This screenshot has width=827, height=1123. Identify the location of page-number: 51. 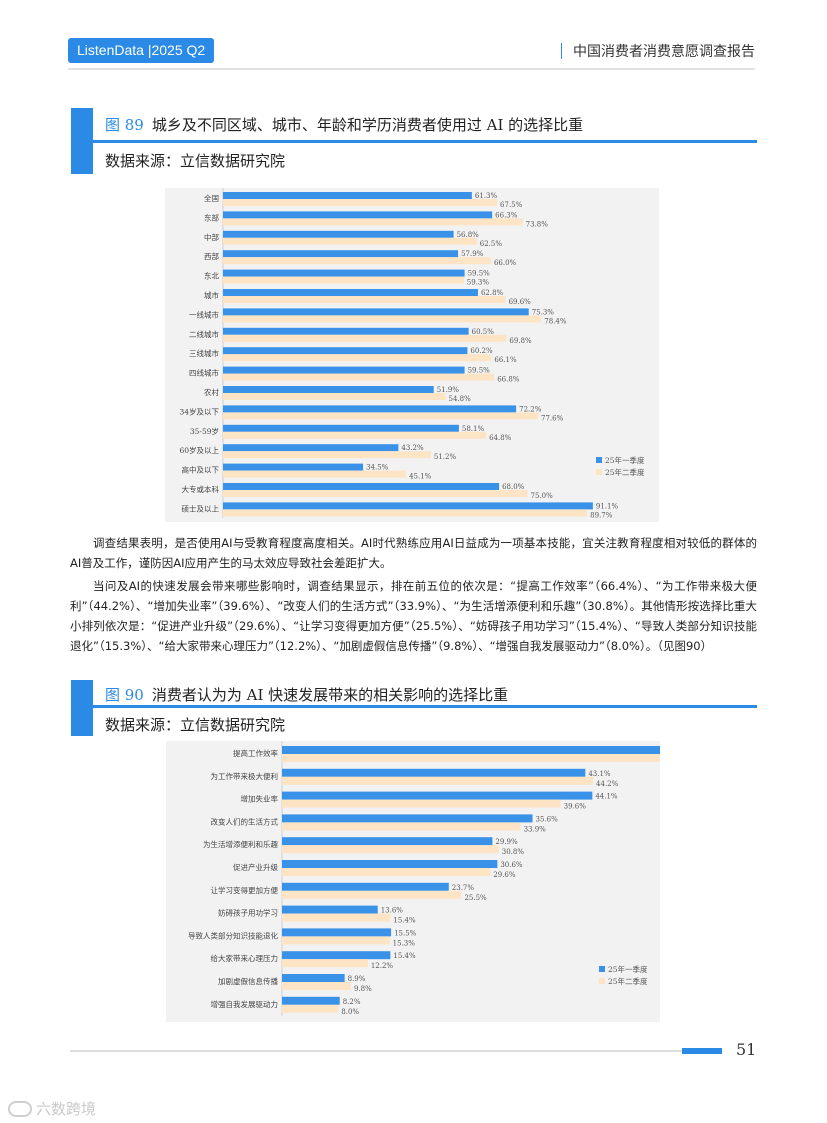
(746, 1049).